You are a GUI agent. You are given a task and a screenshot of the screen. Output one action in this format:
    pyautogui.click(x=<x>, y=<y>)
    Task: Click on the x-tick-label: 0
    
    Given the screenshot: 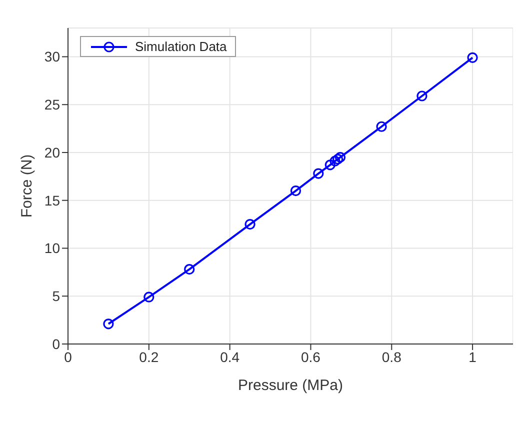 What is the action you would take?
    pyautogui.click(x=68, y=356)
    